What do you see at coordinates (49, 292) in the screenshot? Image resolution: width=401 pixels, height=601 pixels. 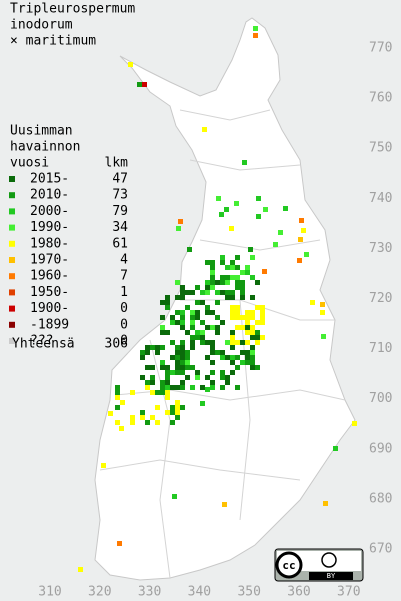 I see `legend-label: 1950-` at bounding box center [49, 292].